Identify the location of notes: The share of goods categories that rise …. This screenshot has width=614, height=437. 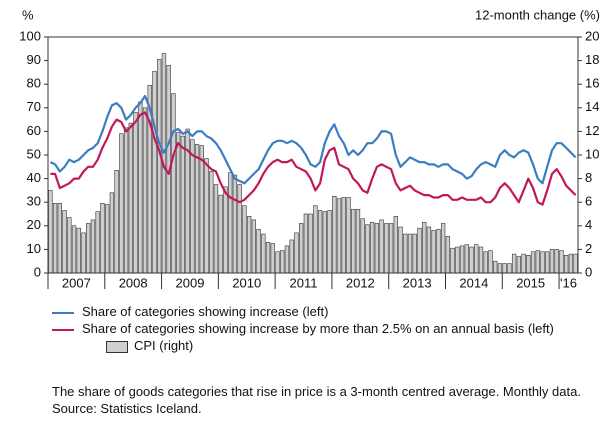
(322, 400).